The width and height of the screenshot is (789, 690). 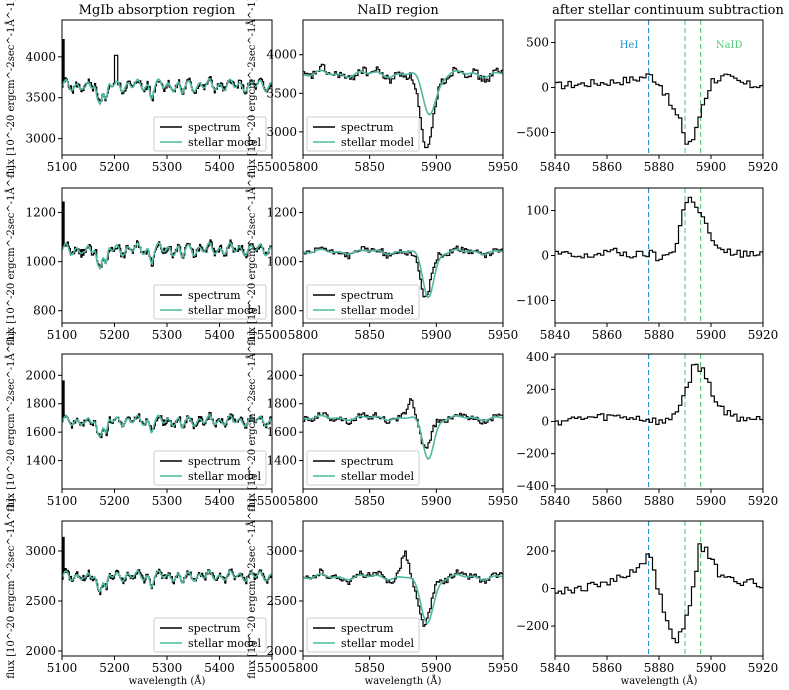 What do you see at coordinates (629, 45) in the screenshot?
I see `annotation-hei: HeI` at bounding box center [629, 45].